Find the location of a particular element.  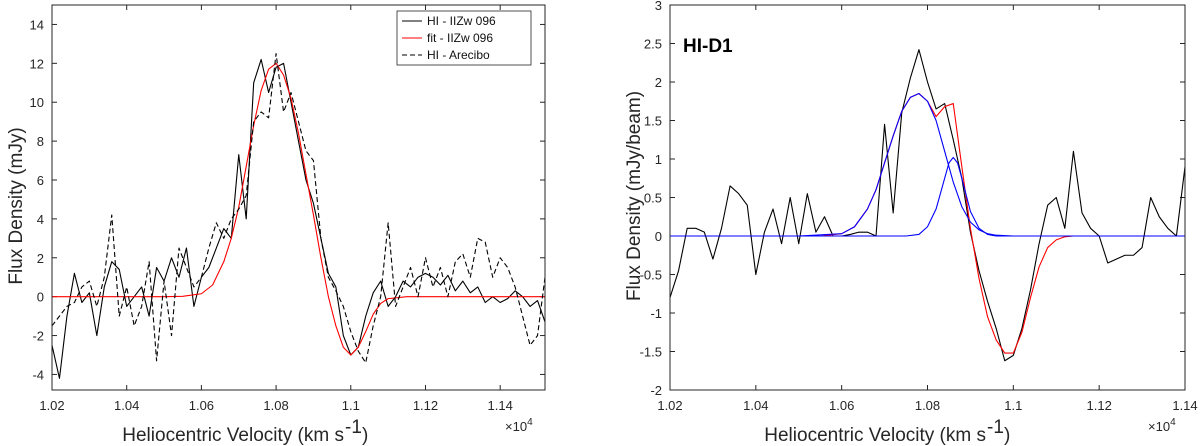

left-x-axis-label-sup: -1 is located at coordinates (353, 427).